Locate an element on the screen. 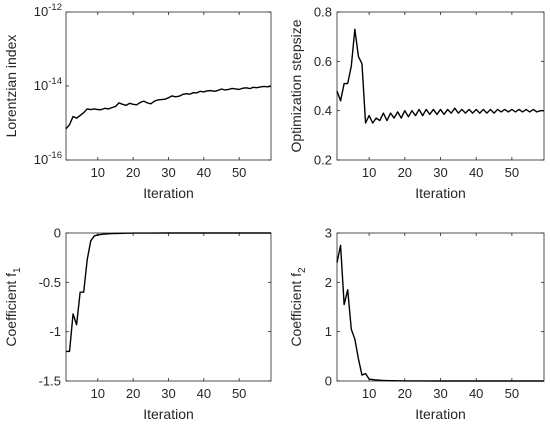 The height and width of the screenshot is (430, 550). y-tick-label: 0.2 is located at coordinates (323, 160).